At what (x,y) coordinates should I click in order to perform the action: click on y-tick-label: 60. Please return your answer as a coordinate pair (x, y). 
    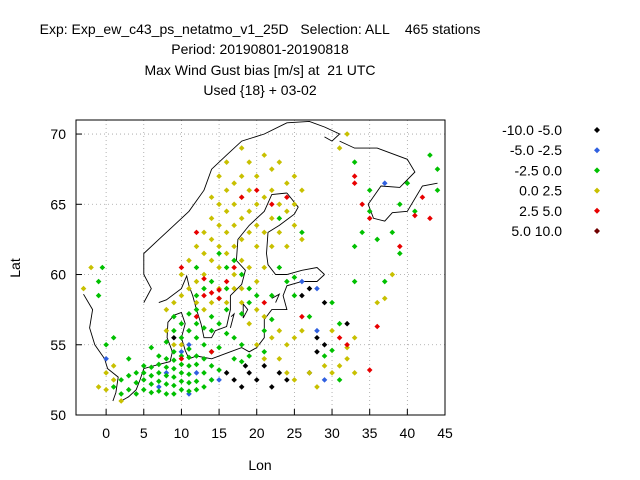
    Looking at the image, I should click on (58, 275).